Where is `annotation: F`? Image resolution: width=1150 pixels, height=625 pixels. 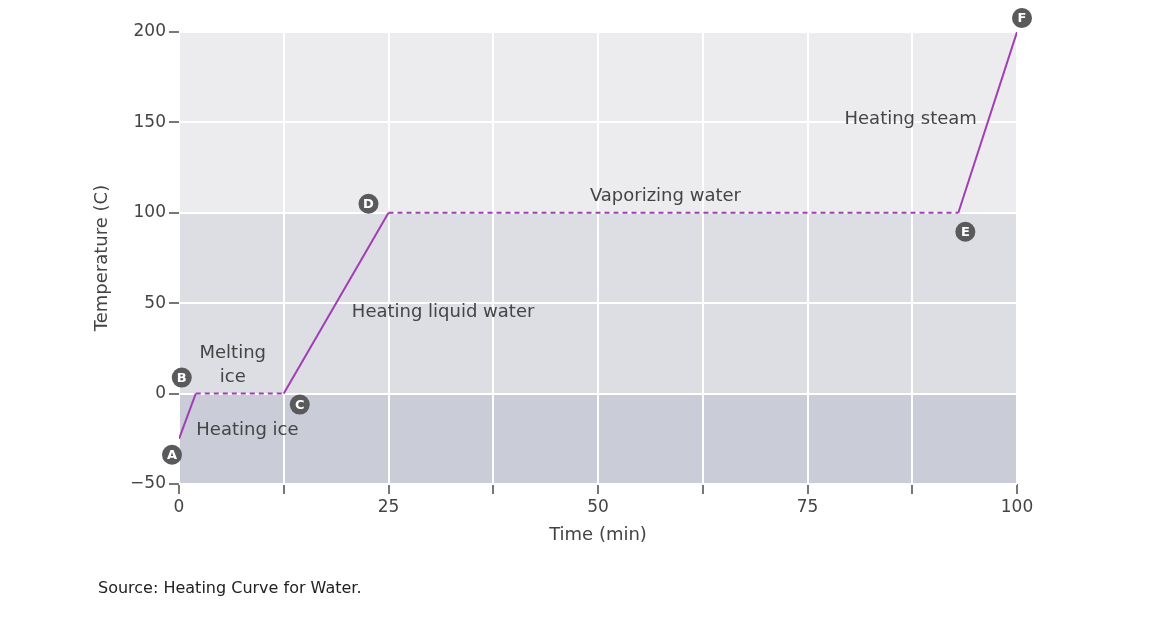
annotation: F is located at coordinates (1022, 18).